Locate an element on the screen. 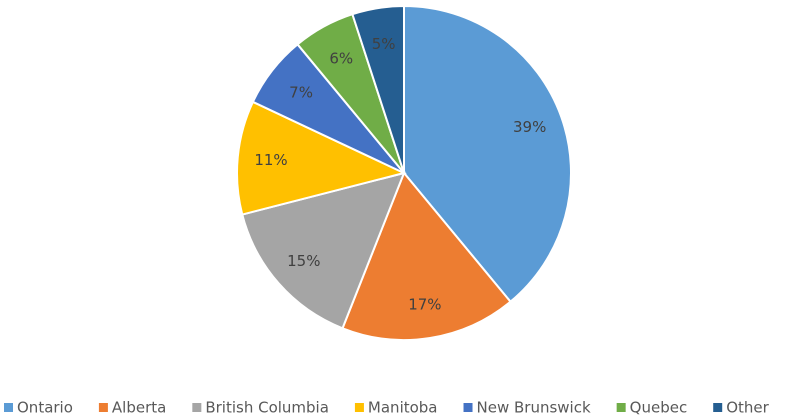 The width and height of the screenshot is (806, 420). legend-label: Quebec is located at coordinates (659, 408).